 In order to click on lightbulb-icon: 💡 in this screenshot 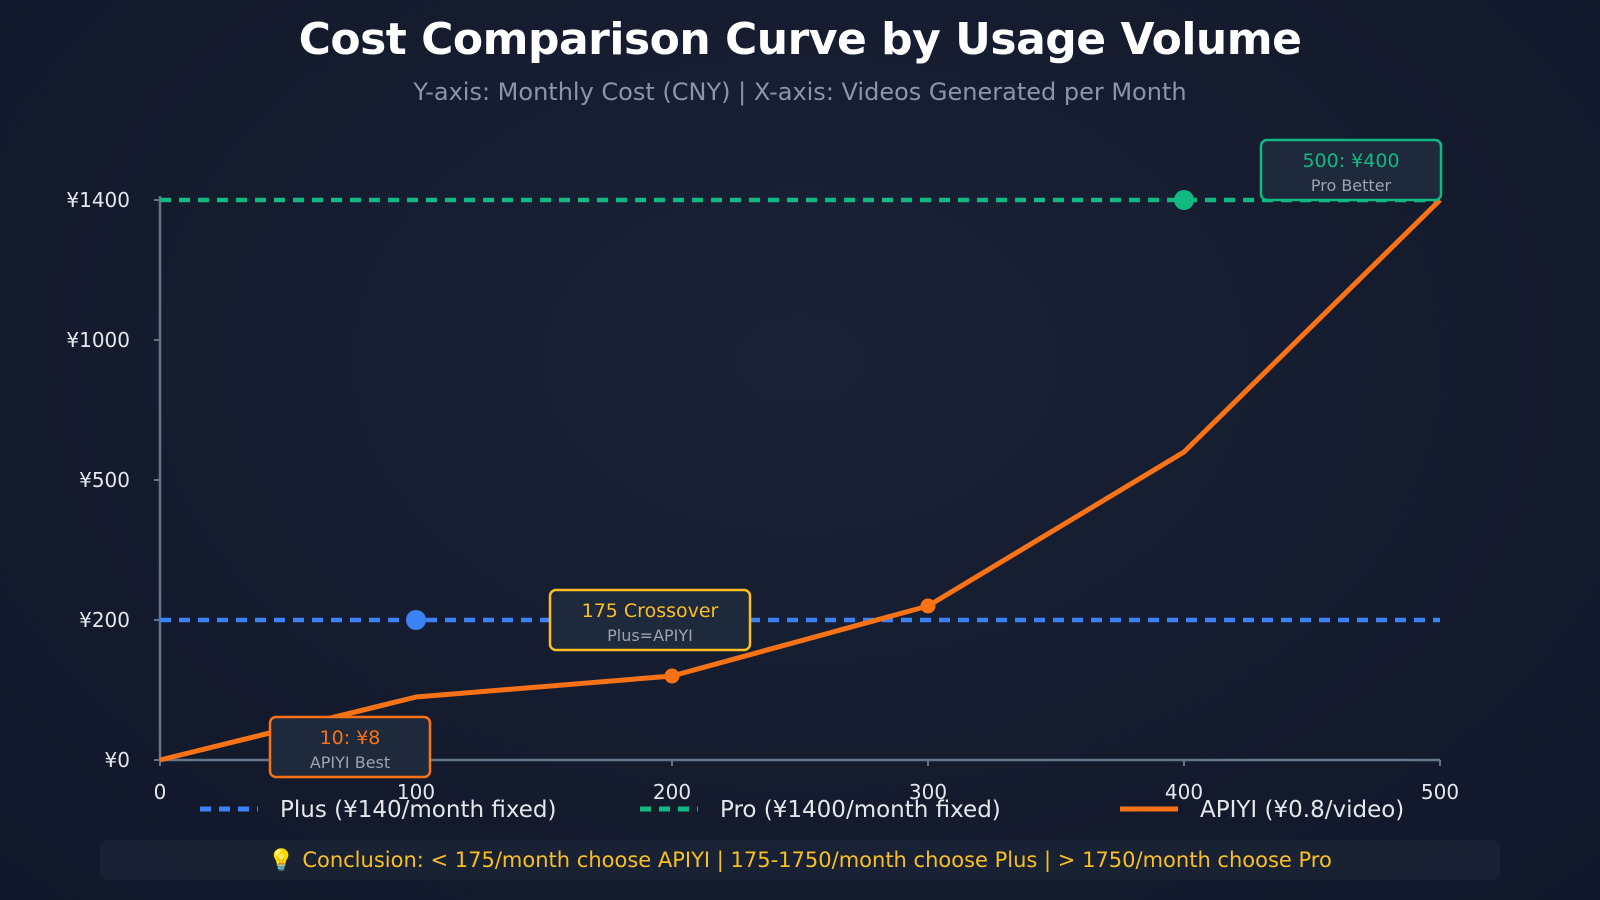, I will do `click(281, 859)`.